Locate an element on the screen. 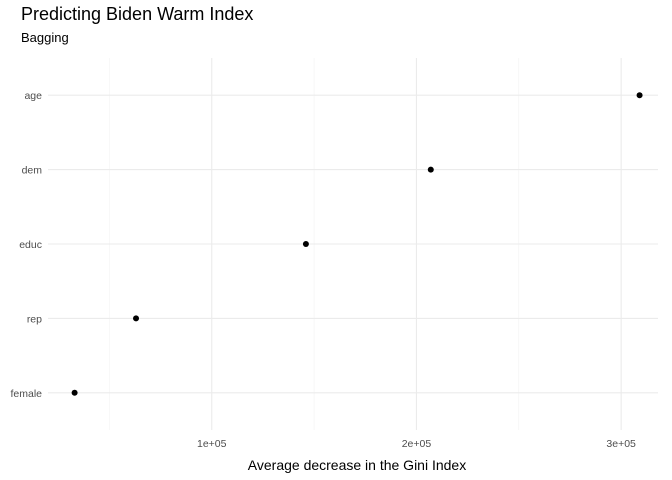  y-tick-label: rep is located at coordinates (34, 319).